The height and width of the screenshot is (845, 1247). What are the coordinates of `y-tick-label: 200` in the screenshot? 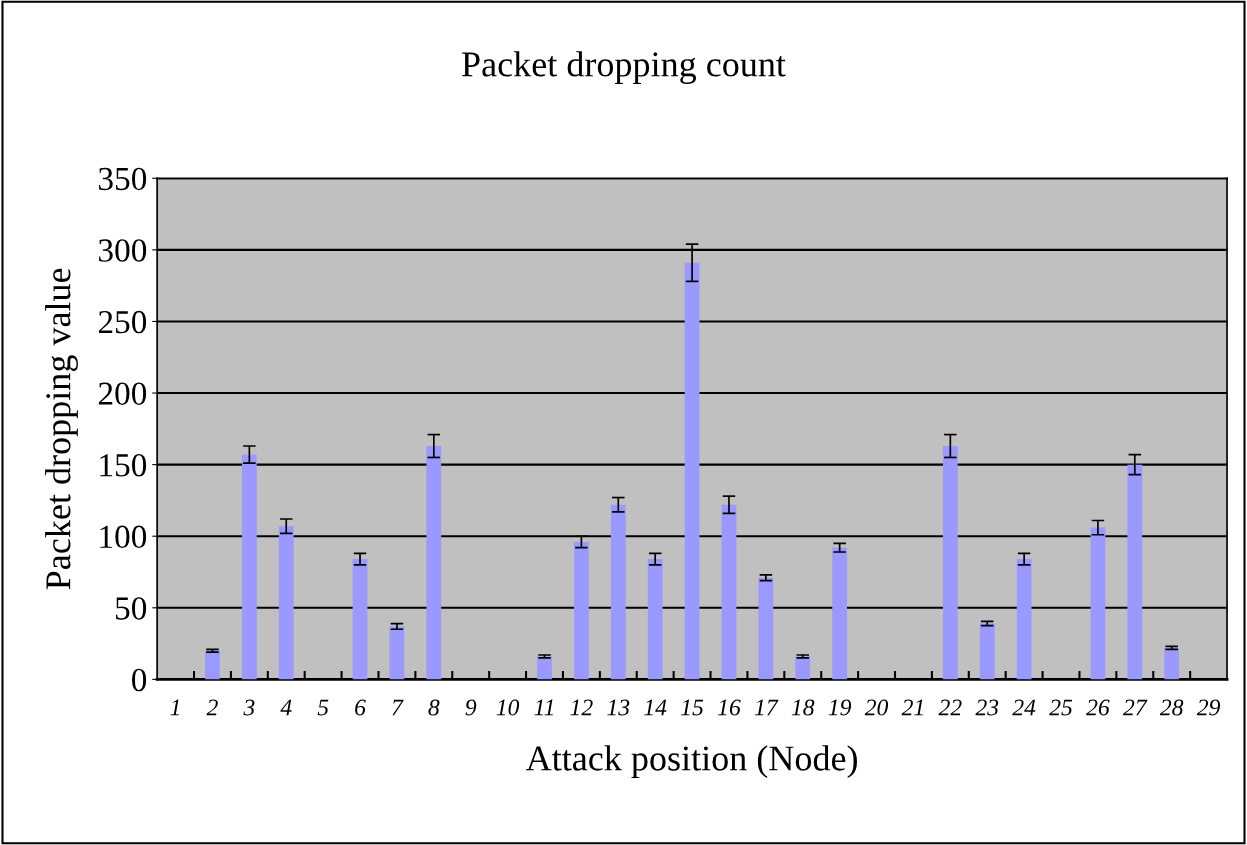 It's located at (122, 393).